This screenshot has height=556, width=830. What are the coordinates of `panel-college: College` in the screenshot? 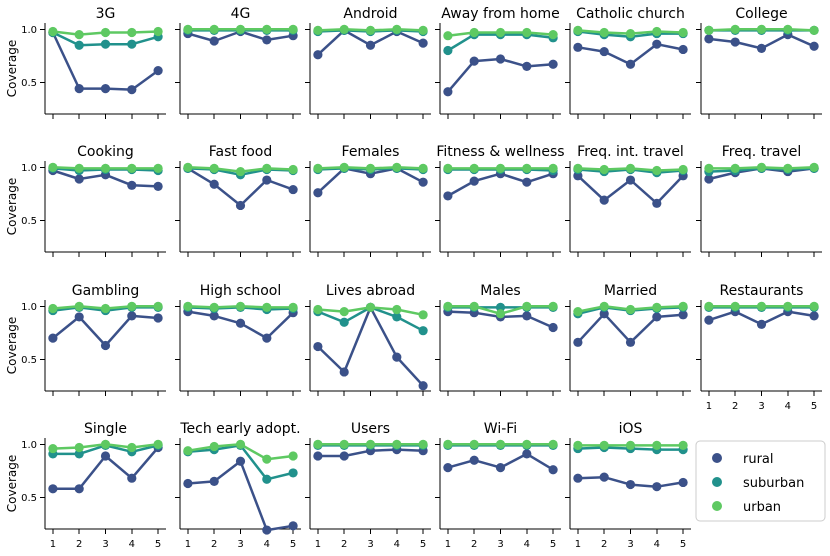 It's located at (759, 62).